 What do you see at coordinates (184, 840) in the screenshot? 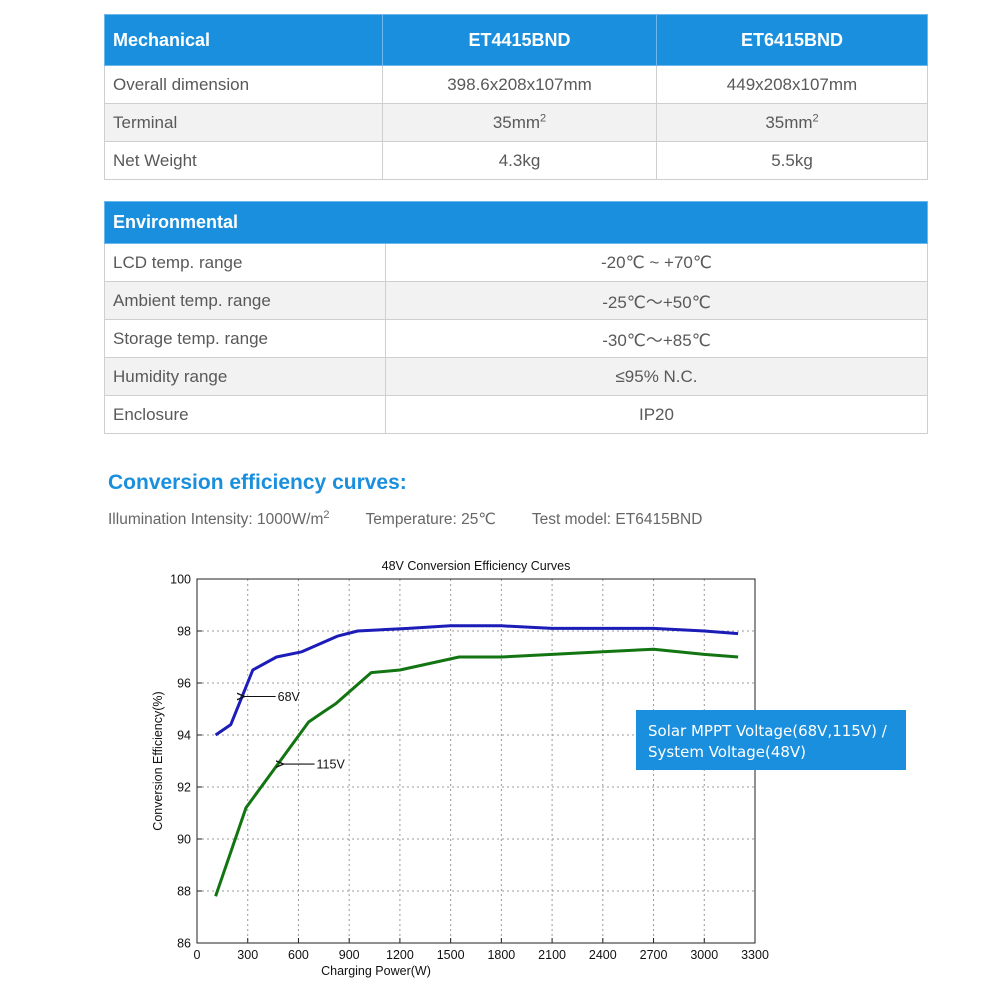
I see `y-tick-label: 90` at bounding box center [184, 840].